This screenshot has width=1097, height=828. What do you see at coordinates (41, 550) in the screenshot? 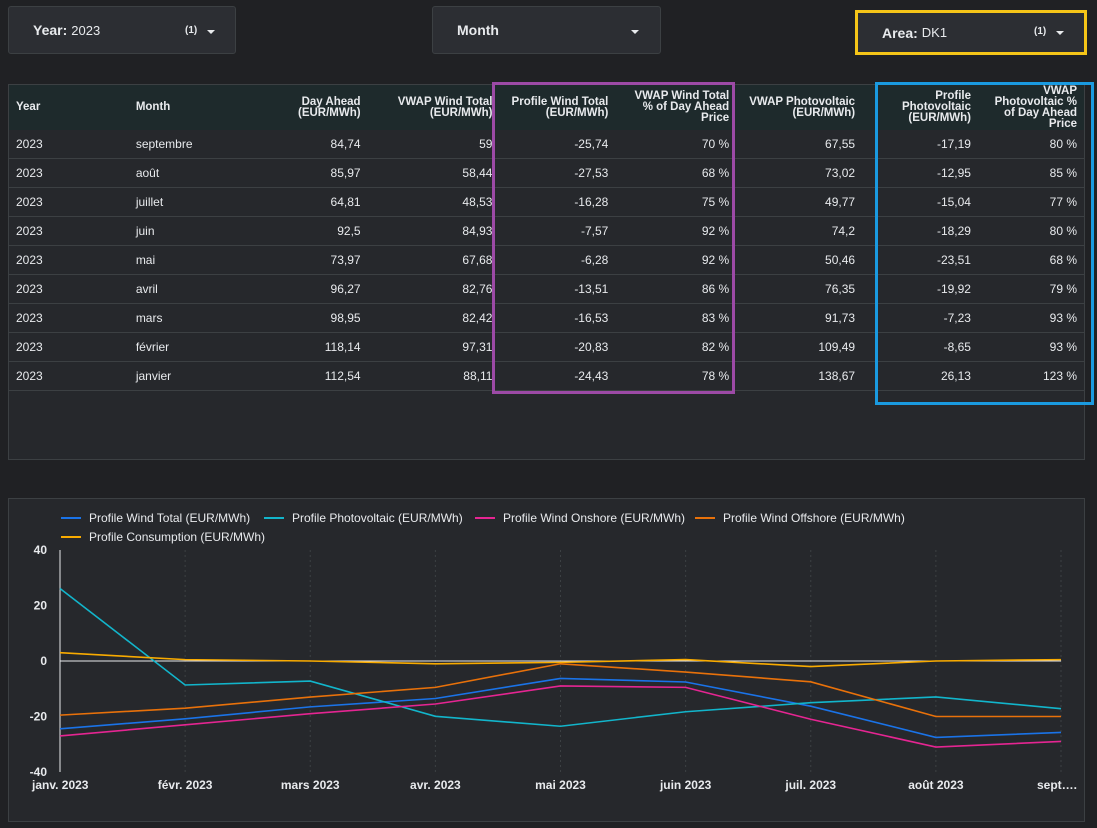
I see `y-tick-label: 40` at bounding box center [41, 550].